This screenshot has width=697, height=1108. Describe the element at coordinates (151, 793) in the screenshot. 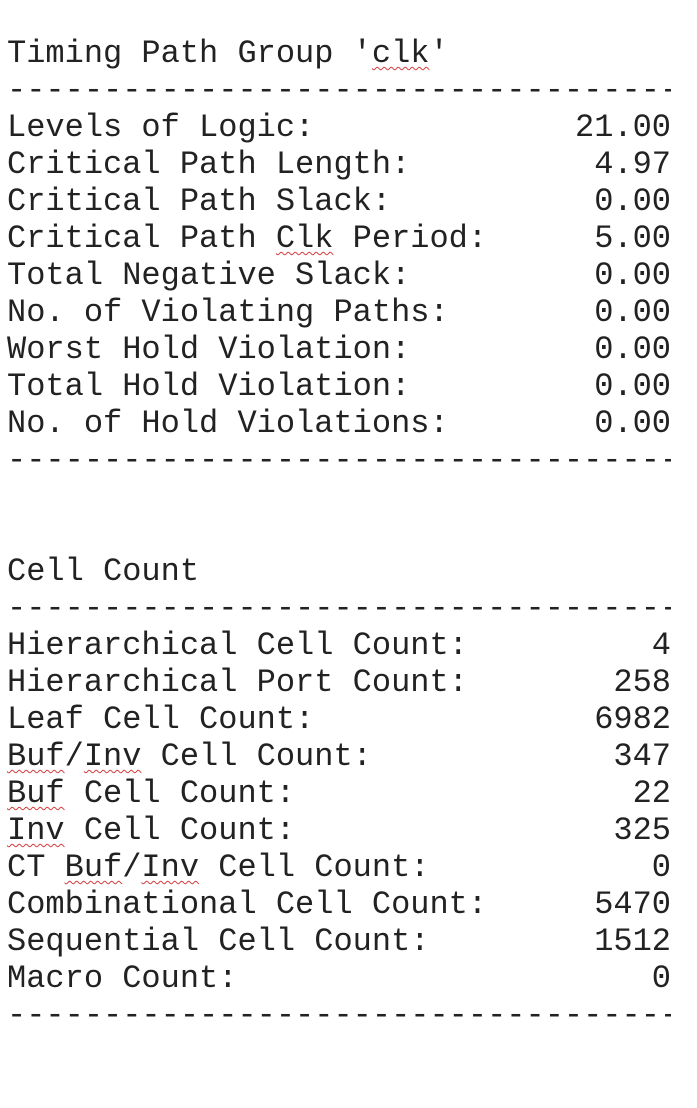

I see `row-label: Buf Cell Count:` at that location.